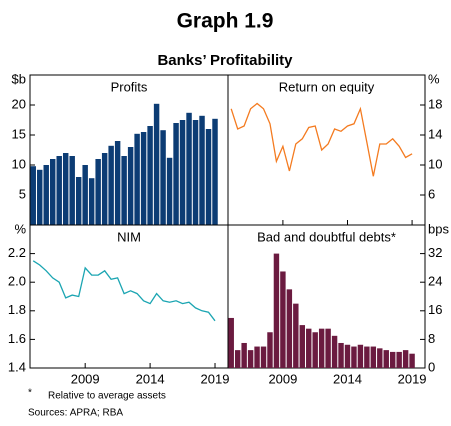 The image size is (451, 426). I want to click on footnote-marker: *, so click(30, 393).